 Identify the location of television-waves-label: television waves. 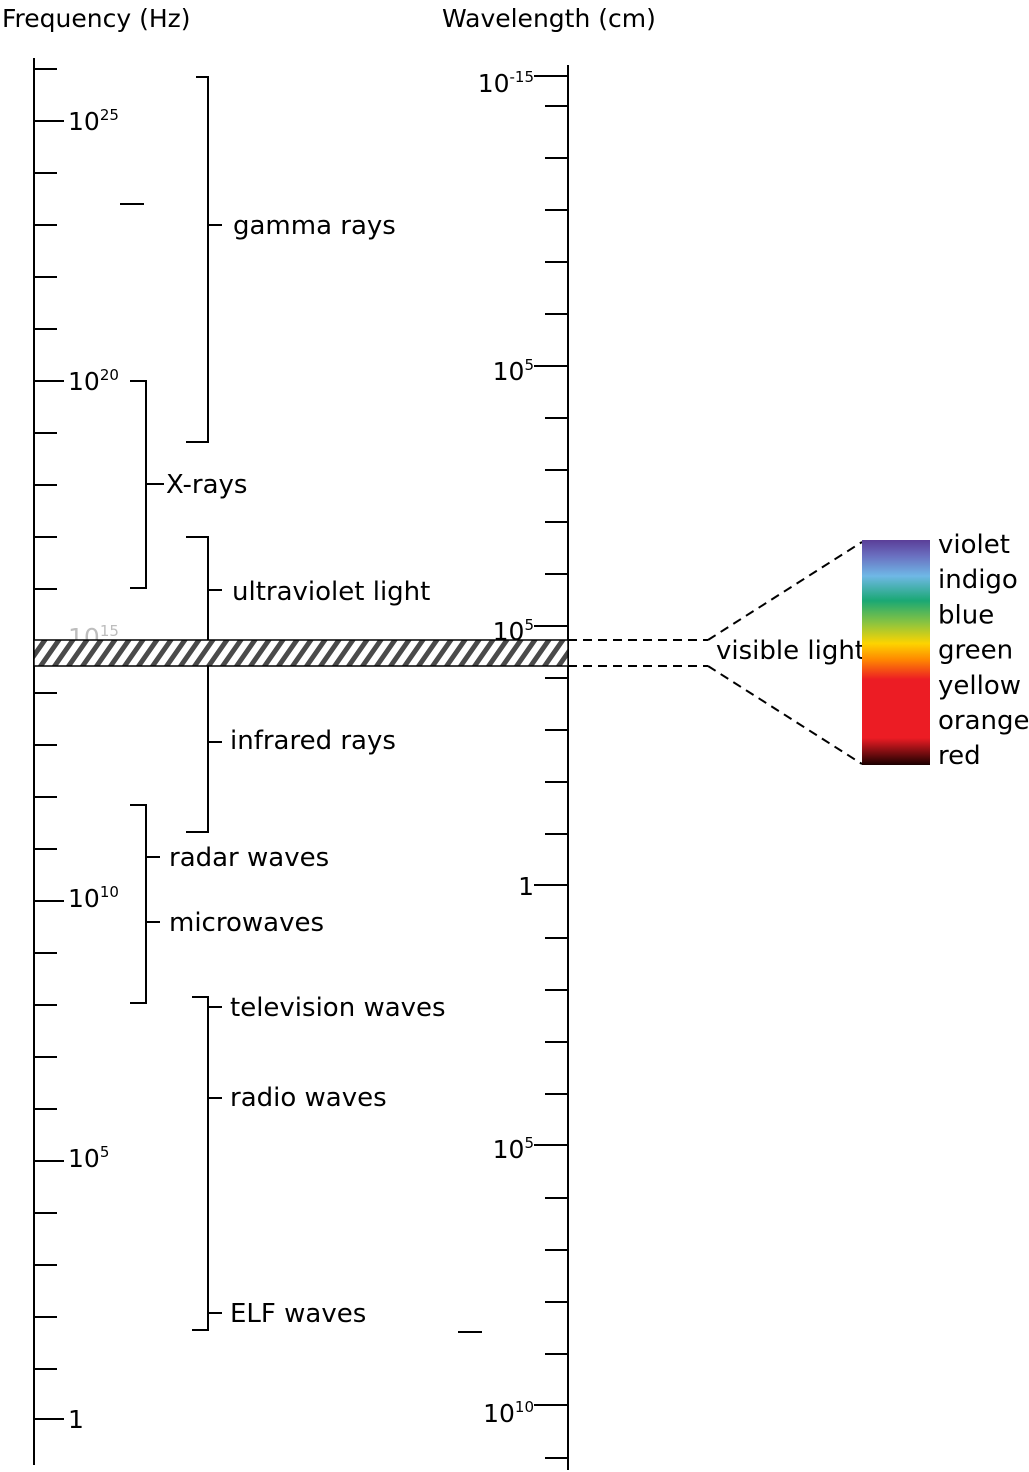
(338, 1008).